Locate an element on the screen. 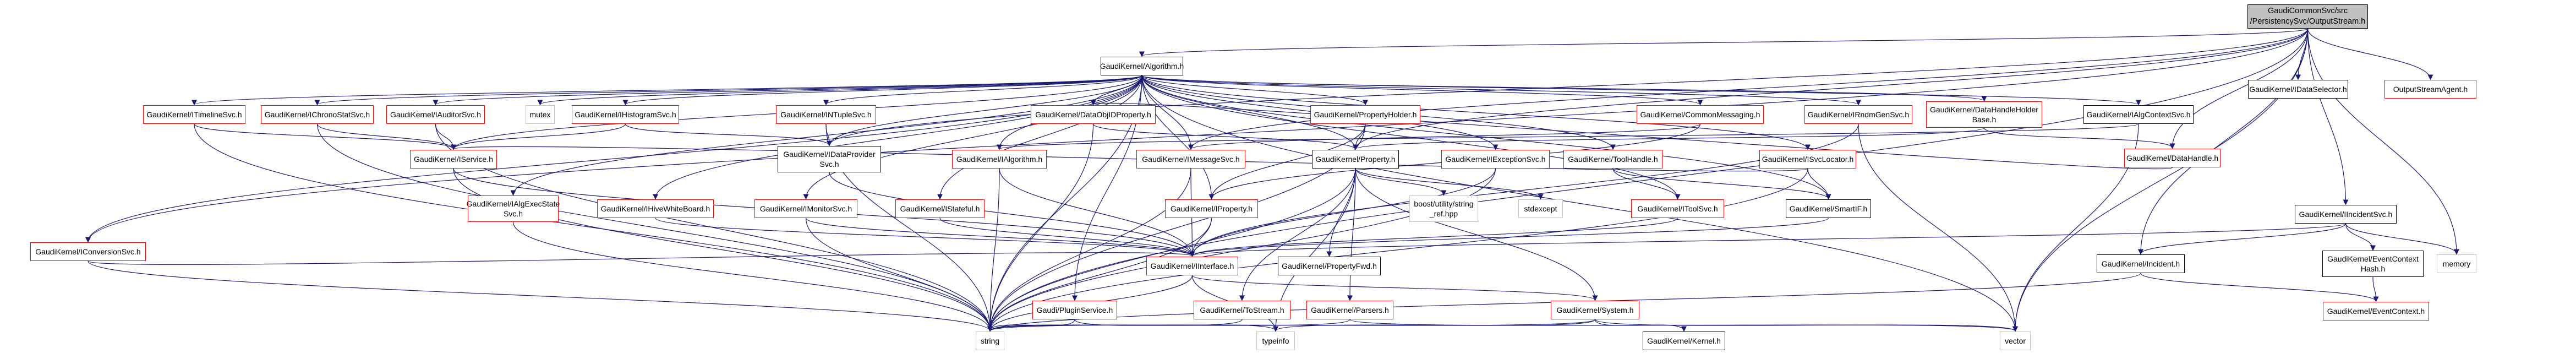 The image size is (2576, 364). edge-algorithm-to-imonitorsvc is located at coordinates (972, 138).